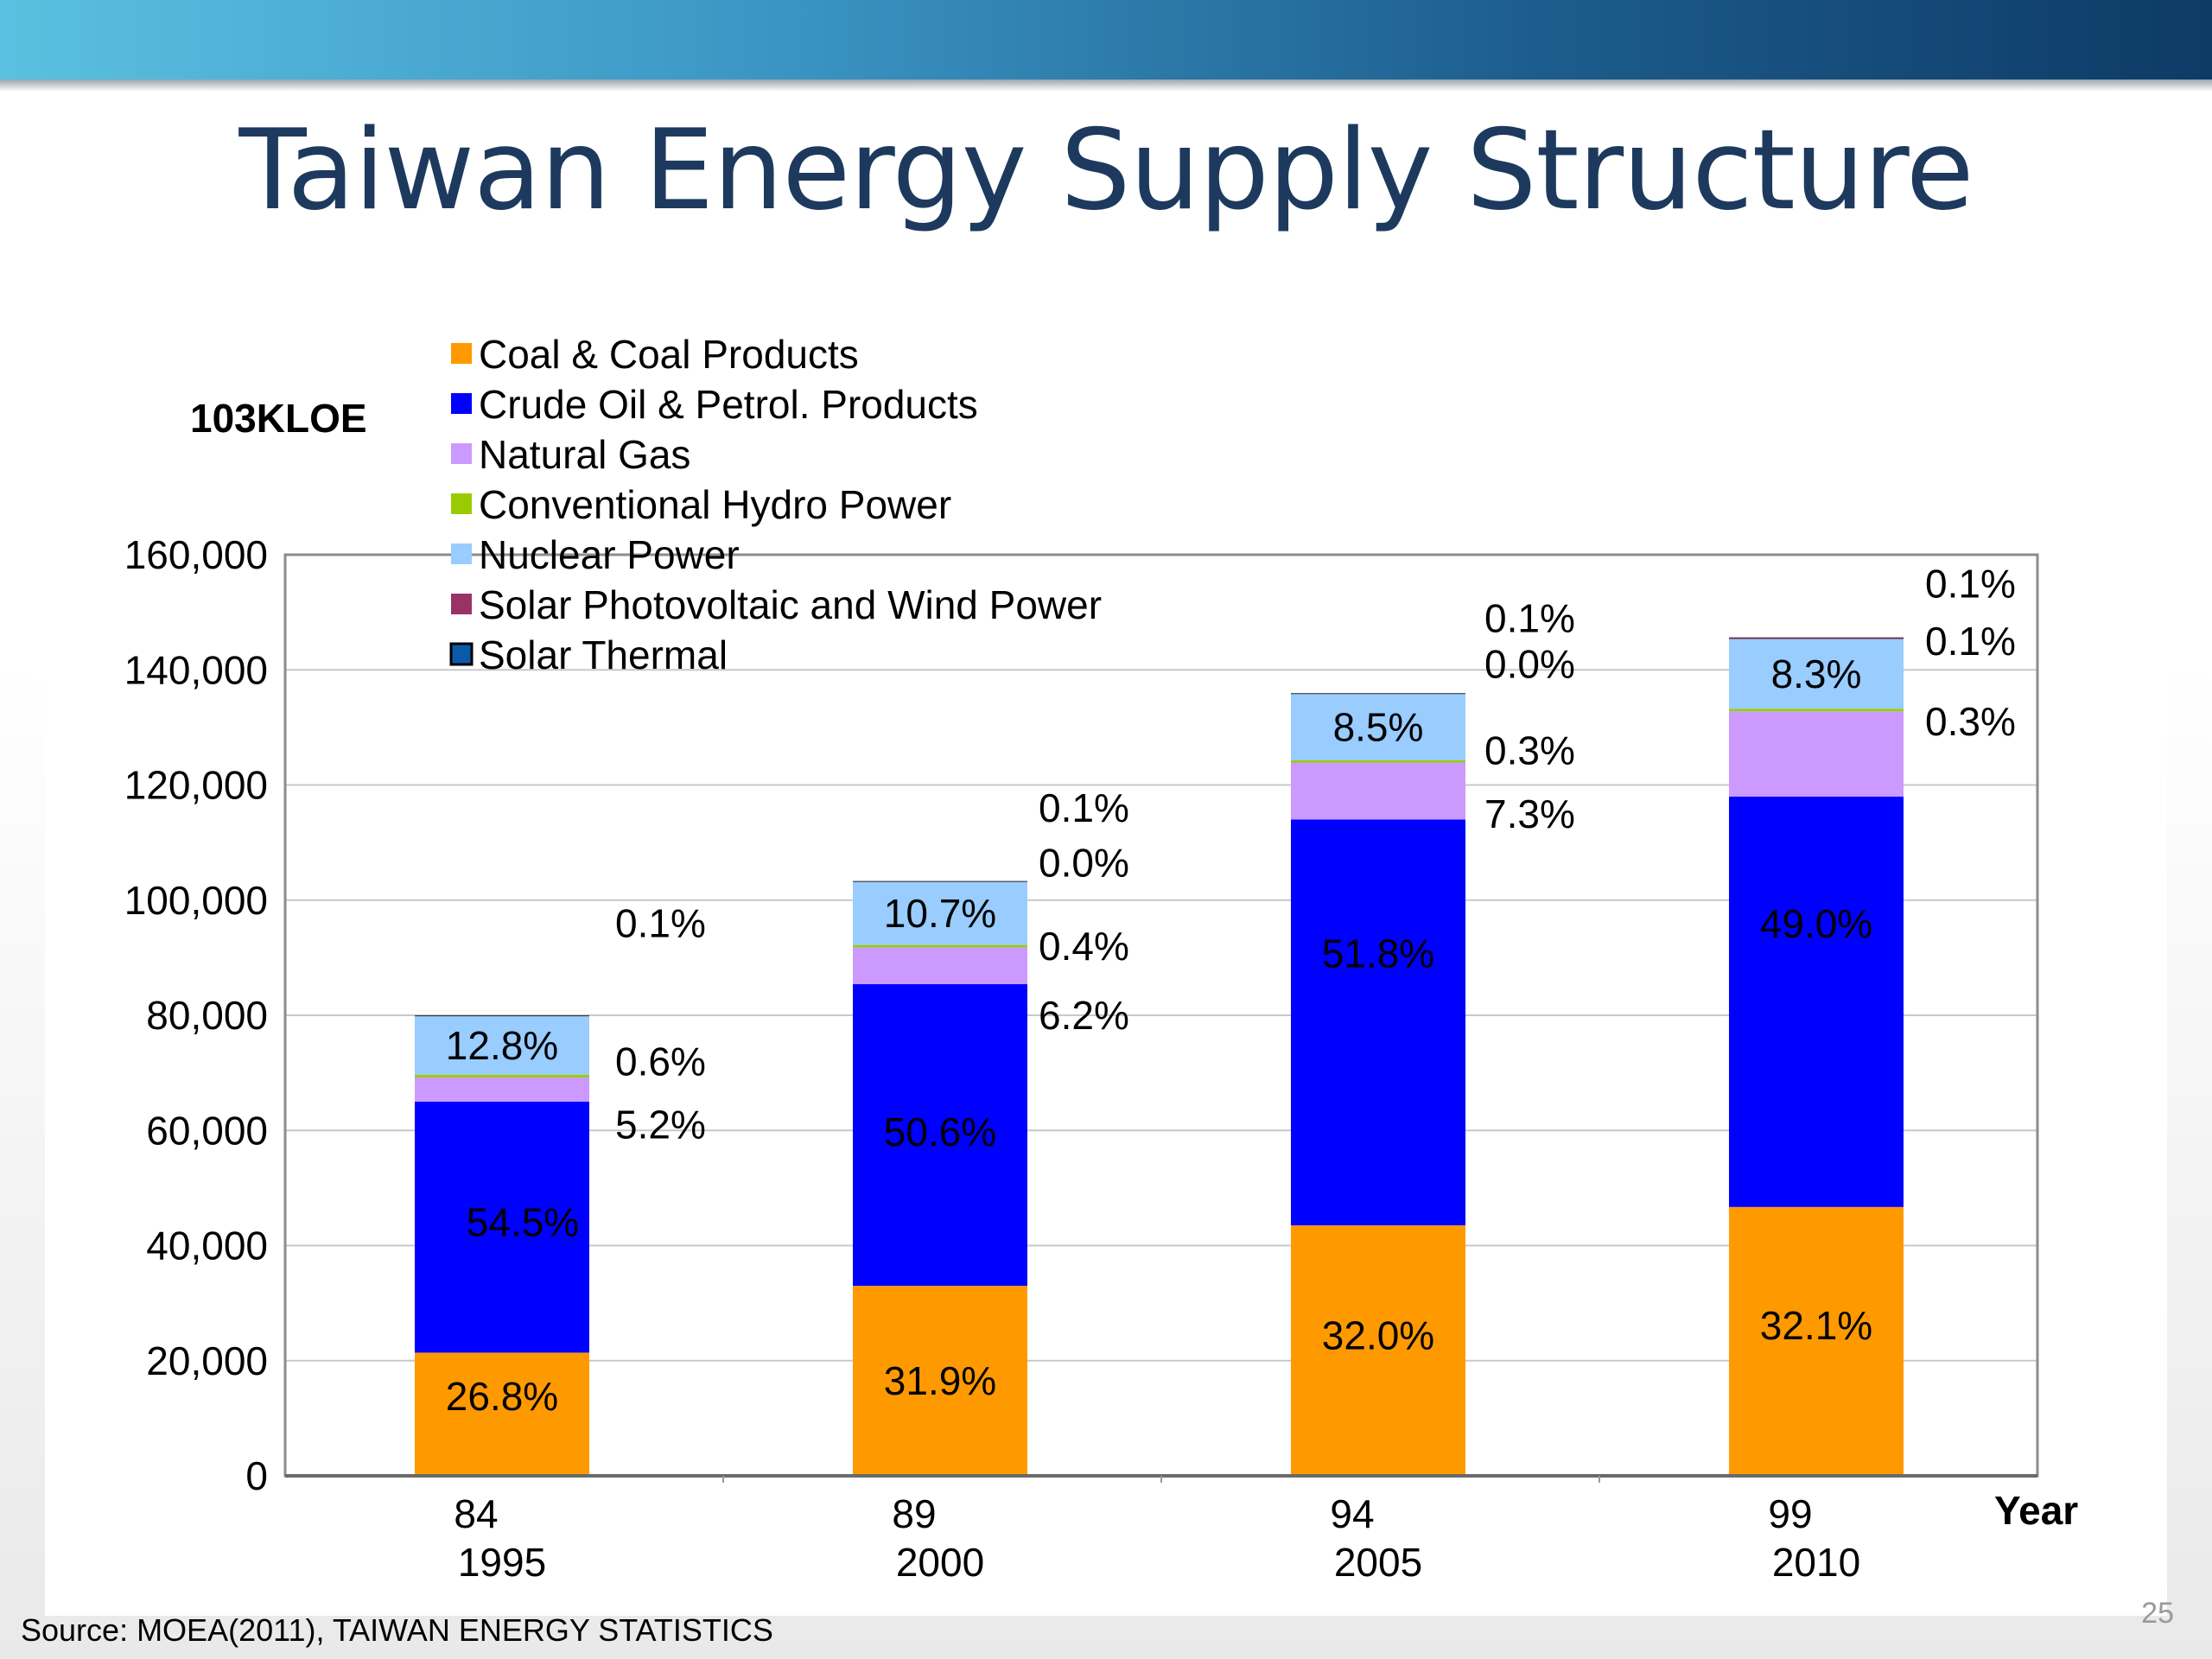  Describe the element at coordinates (1378, 1022) in the screenshot. I see `bar-oil-2005` at that location.